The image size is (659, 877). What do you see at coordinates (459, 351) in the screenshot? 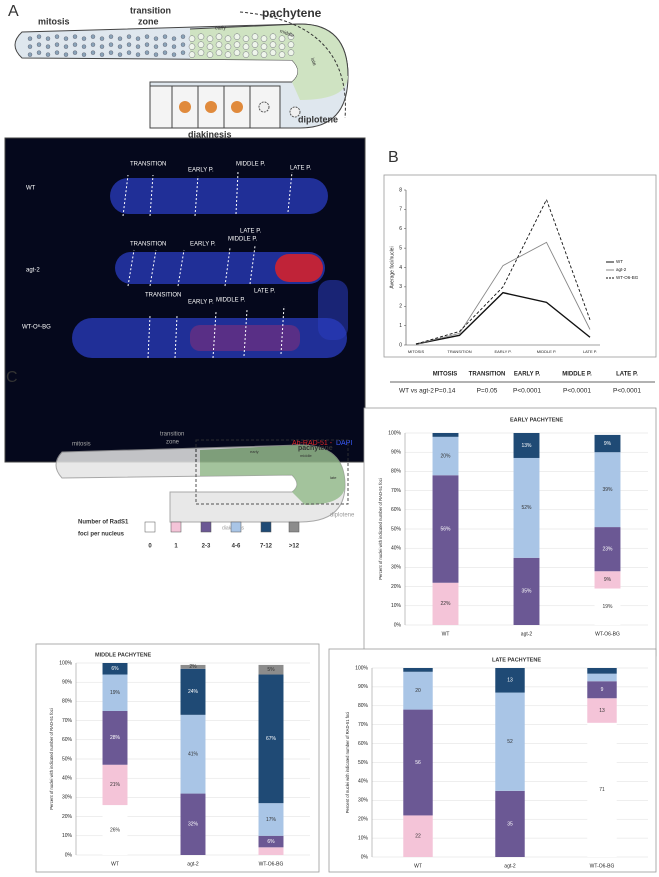
I see `x-tick-label: TRANSITION` at bounding box center [459, 351].